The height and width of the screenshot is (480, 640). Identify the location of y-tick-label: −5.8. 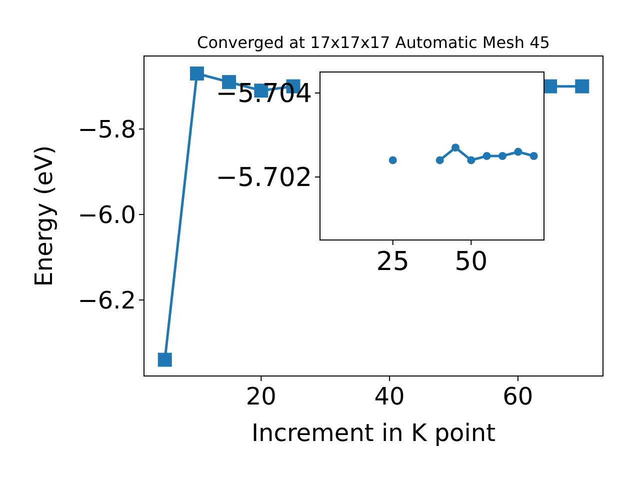
(107, 129).